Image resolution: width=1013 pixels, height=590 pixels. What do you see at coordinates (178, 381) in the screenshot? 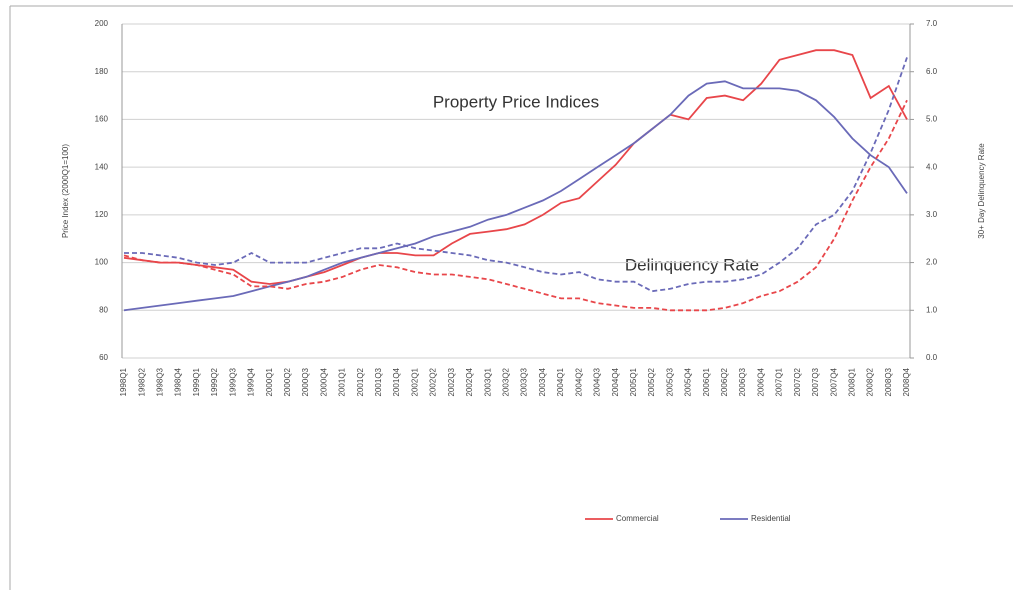
I see `x-tick-label: 1998Q4` at bounding box center [178, 381].